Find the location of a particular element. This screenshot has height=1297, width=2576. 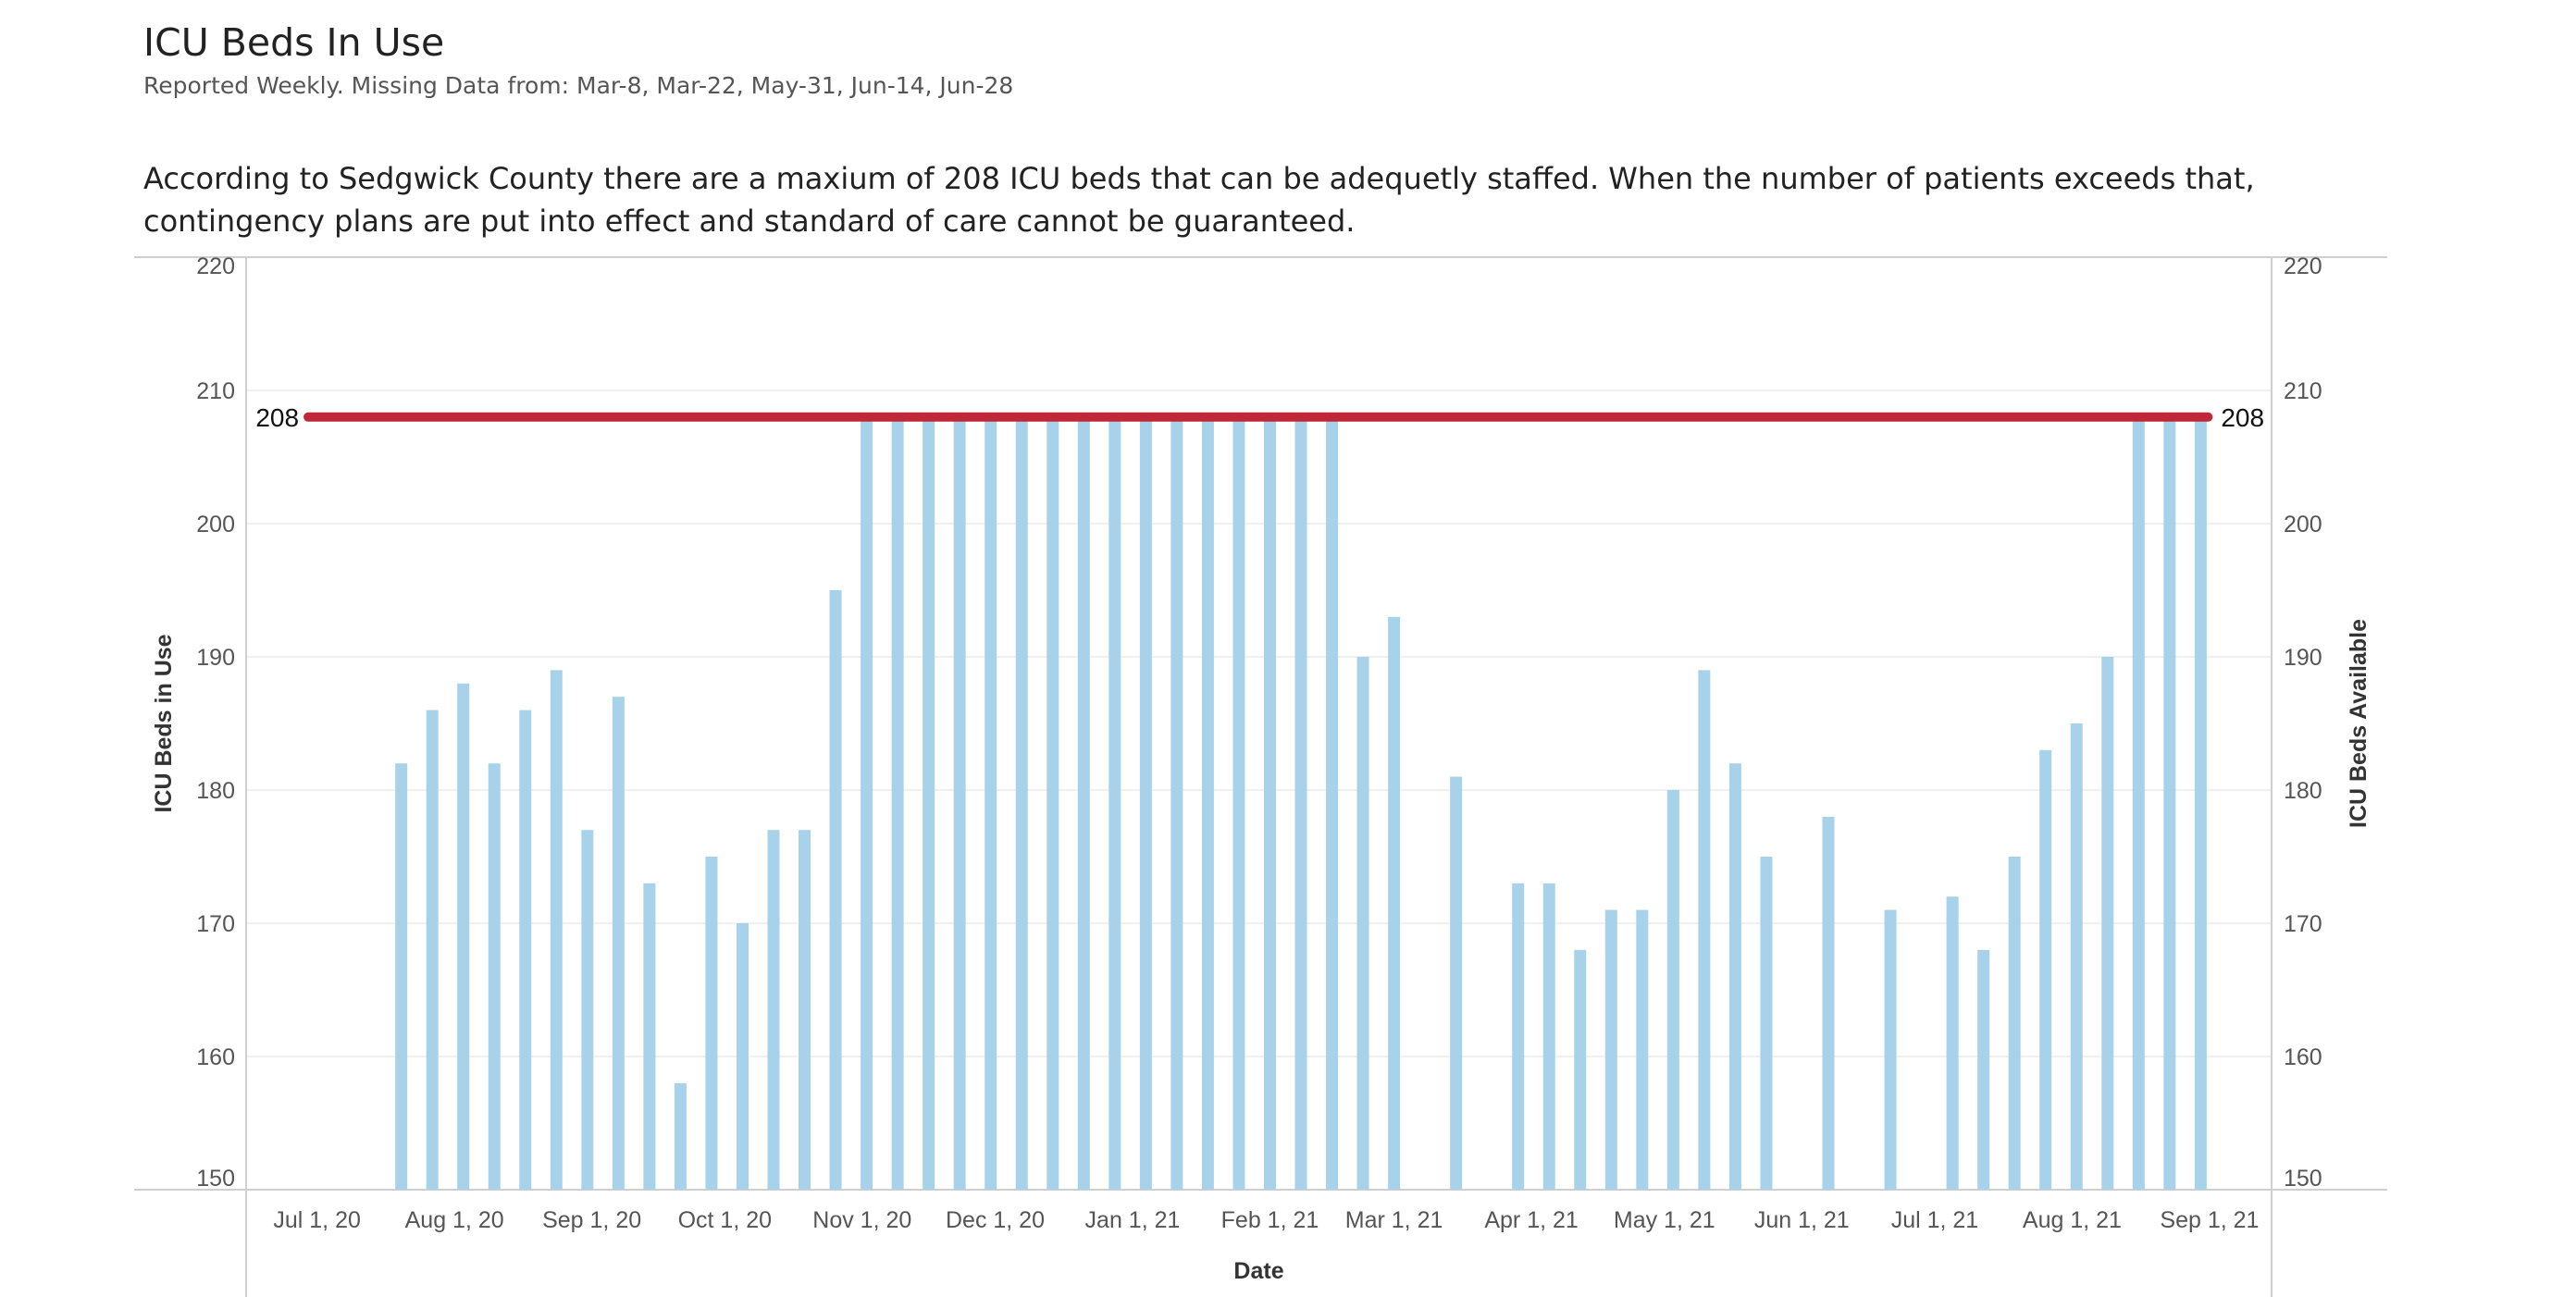

x-tick-label: Apr 1, 21 is located at coordinates (1531, 1220).